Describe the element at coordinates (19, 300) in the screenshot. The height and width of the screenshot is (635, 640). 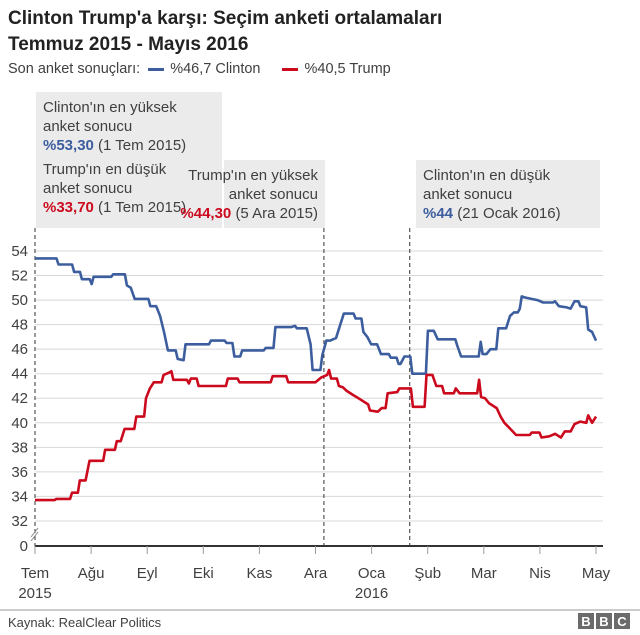
I see `y-tick-label: 50` at that location.